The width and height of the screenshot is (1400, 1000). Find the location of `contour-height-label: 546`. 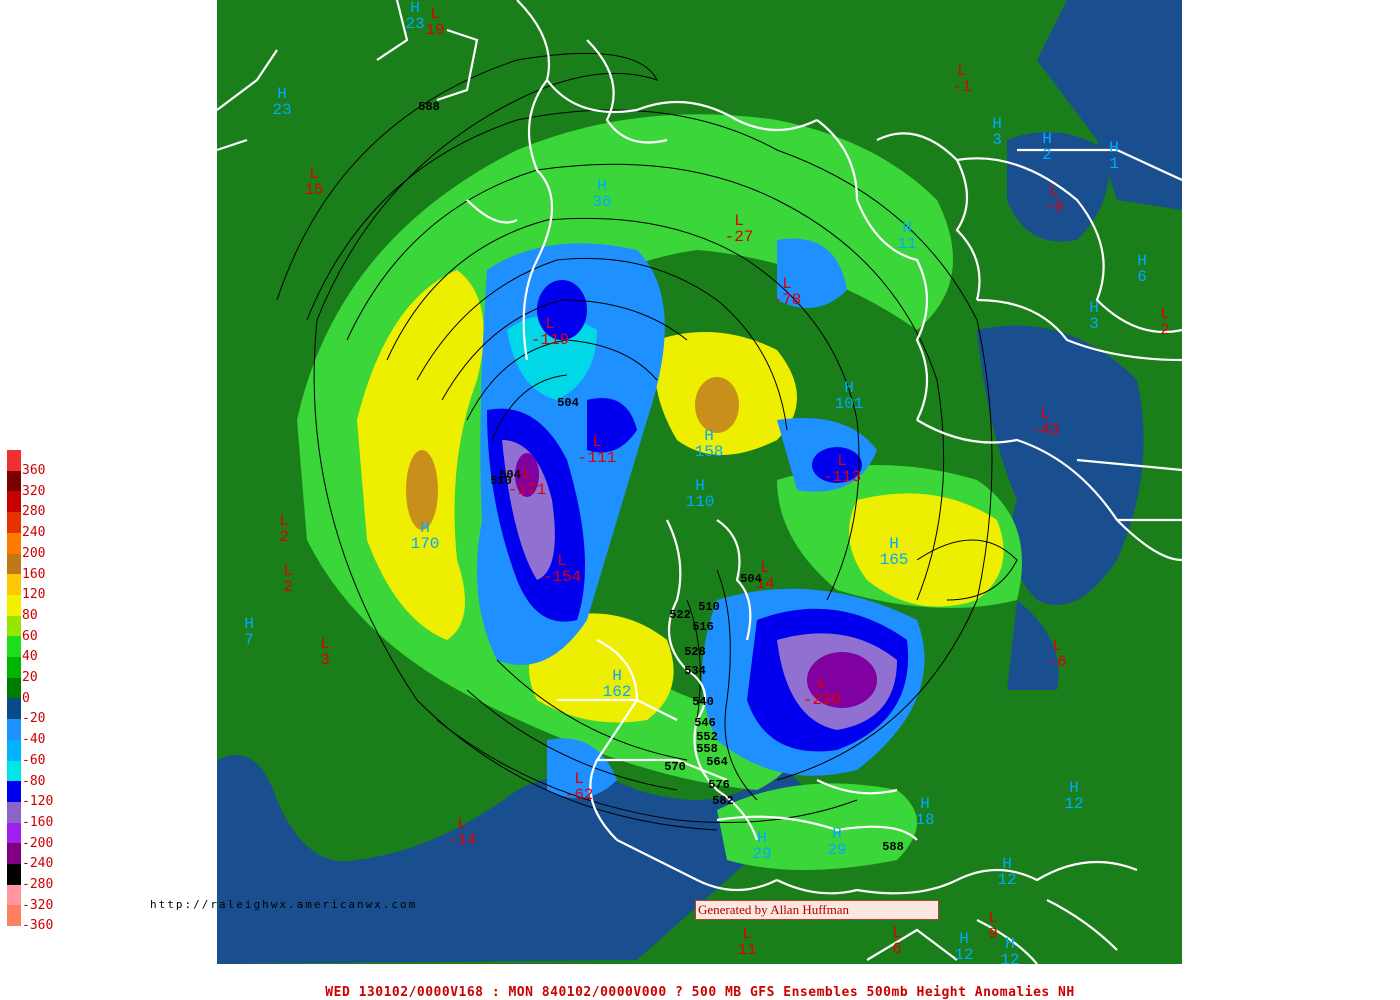

contour-height-label: 546 is located at coordinates (705, 723).